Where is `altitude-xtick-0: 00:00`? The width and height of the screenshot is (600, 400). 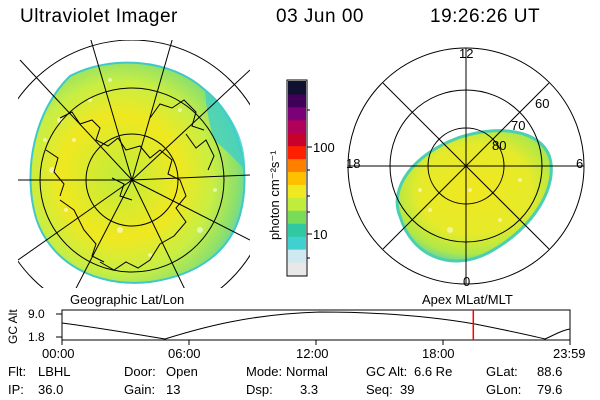
altitude-xtick-0: 00:00 is located at coordinates (58, 353).